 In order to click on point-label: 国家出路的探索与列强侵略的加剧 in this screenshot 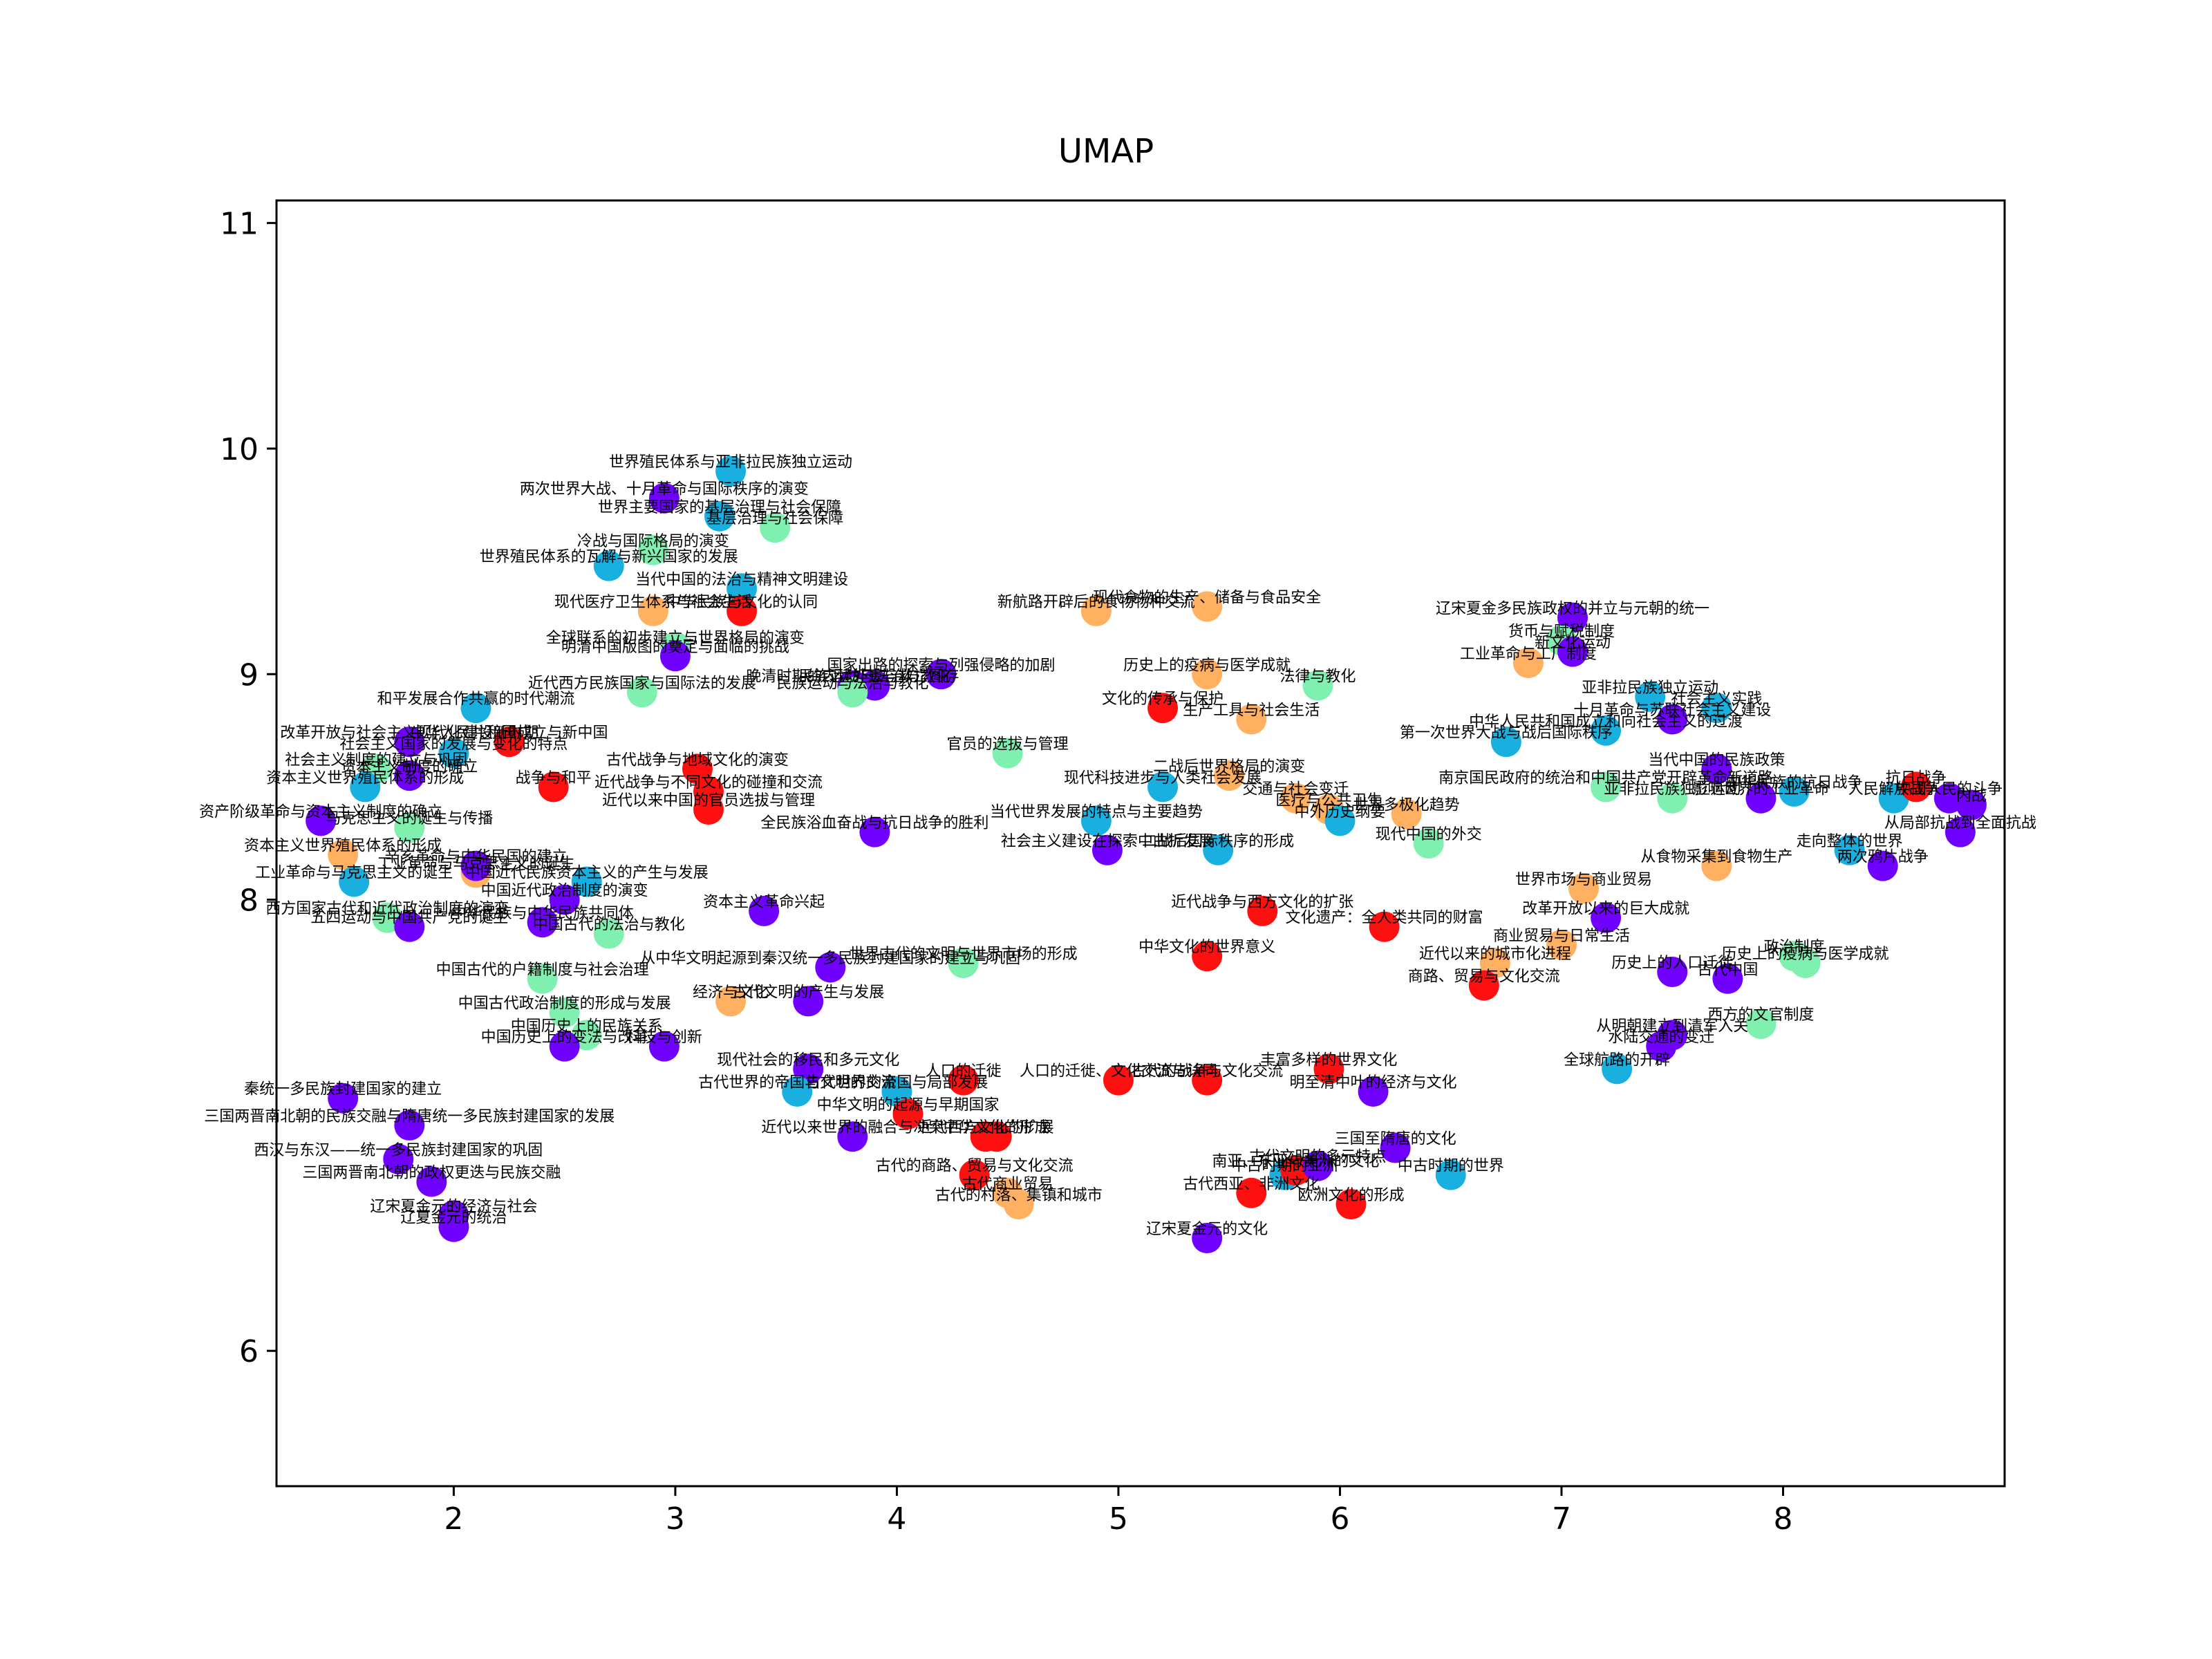, I will do `click(941, 665)`.